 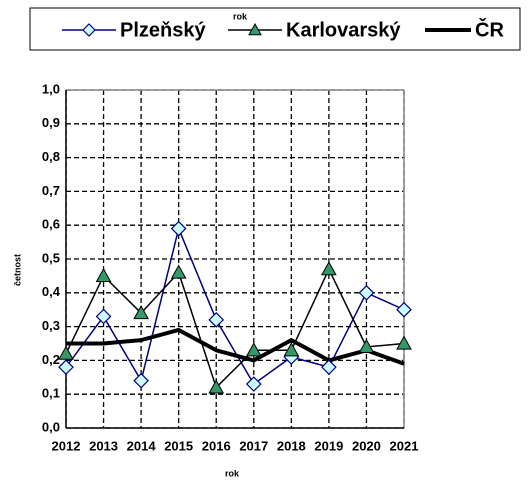 I want to click on series-line, so click(x=235, y=346).